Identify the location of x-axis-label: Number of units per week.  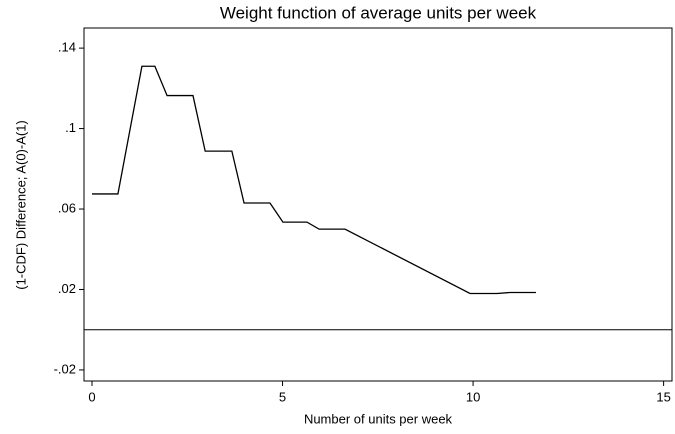
(378, 418).